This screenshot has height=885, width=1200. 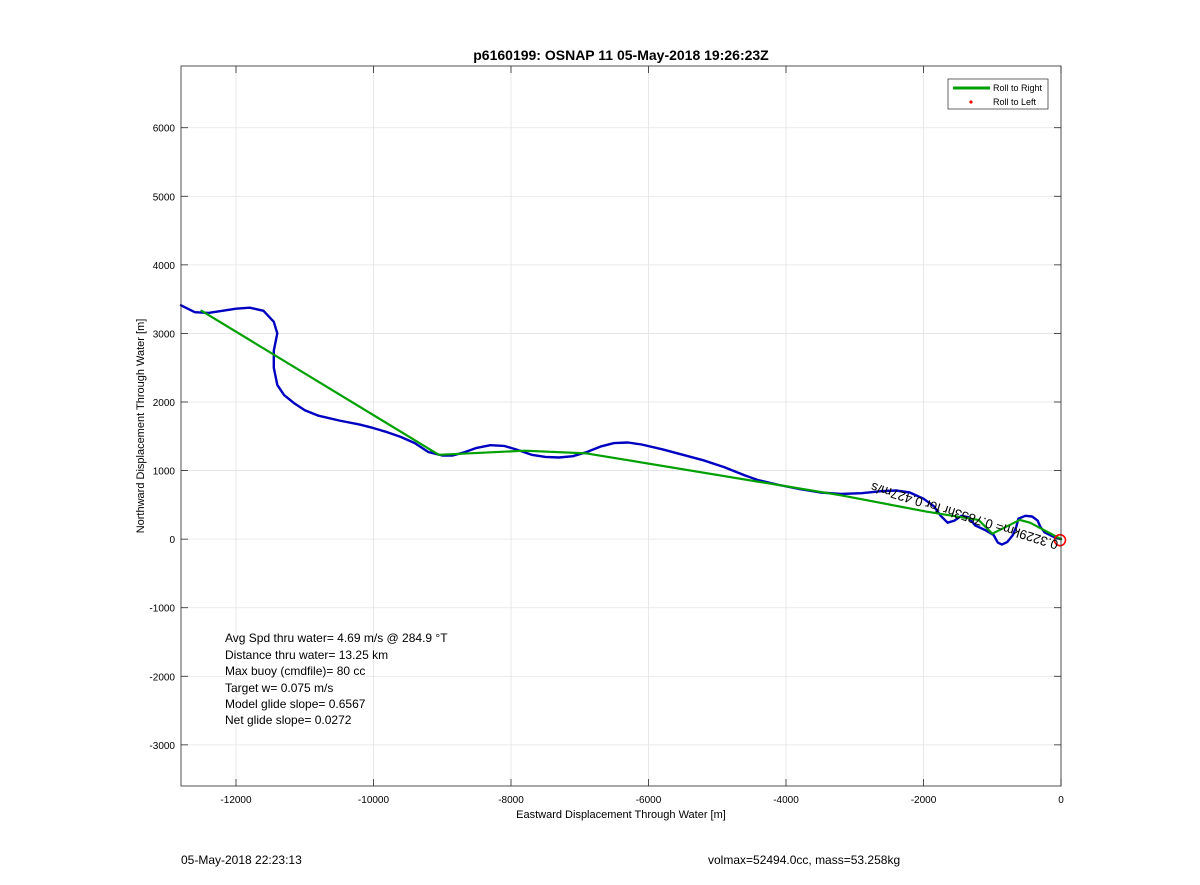 I want to click on footer-timestamp: 05-May-2018 22:23:13, so click(x=241, y=860).